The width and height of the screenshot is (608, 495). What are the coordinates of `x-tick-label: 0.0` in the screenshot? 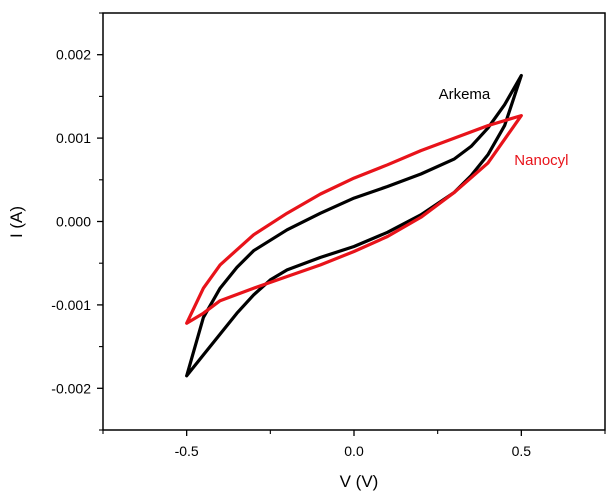 It's located at (354, 451).